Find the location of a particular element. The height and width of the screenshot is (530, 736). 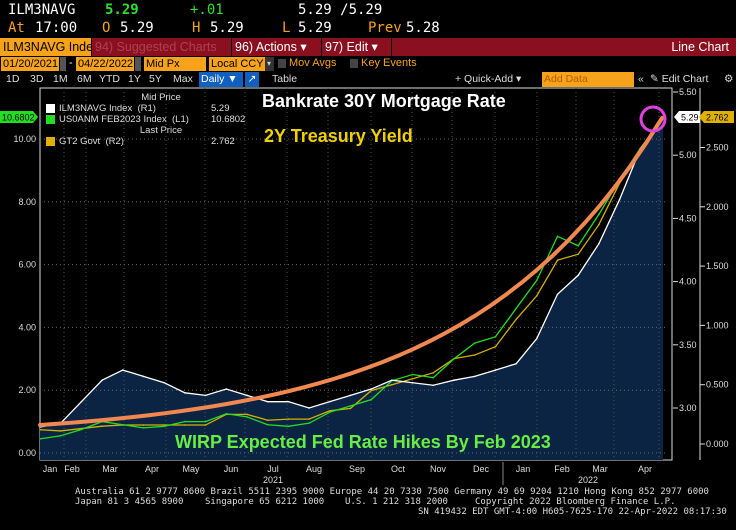

legend-item: US0ANM FEB2023 Index (L1) 10.6802 is located at coordinates (146, 119).